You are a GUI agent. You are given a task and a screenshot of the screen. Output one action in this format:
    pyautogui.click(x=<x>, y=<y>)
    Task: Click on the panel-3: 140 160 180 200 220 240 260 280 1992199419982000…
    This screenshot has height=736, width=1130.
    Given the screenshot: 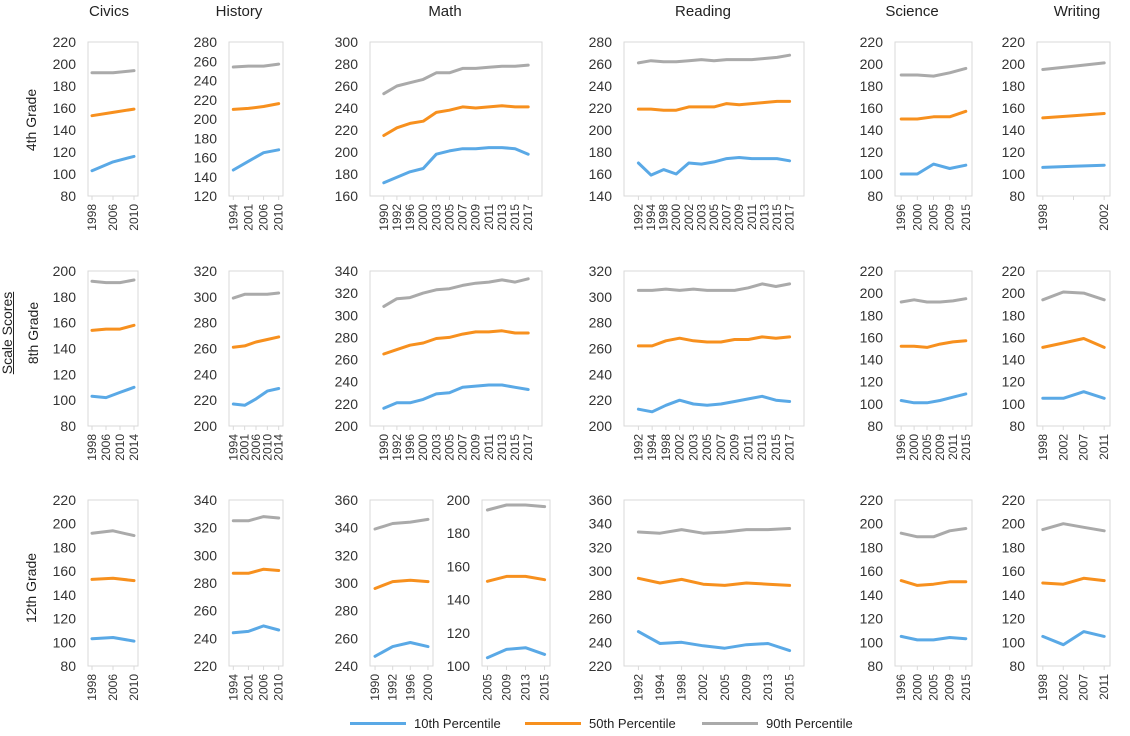 What is the action you would take?
    pyautogui.click(x=697, y=132)
    